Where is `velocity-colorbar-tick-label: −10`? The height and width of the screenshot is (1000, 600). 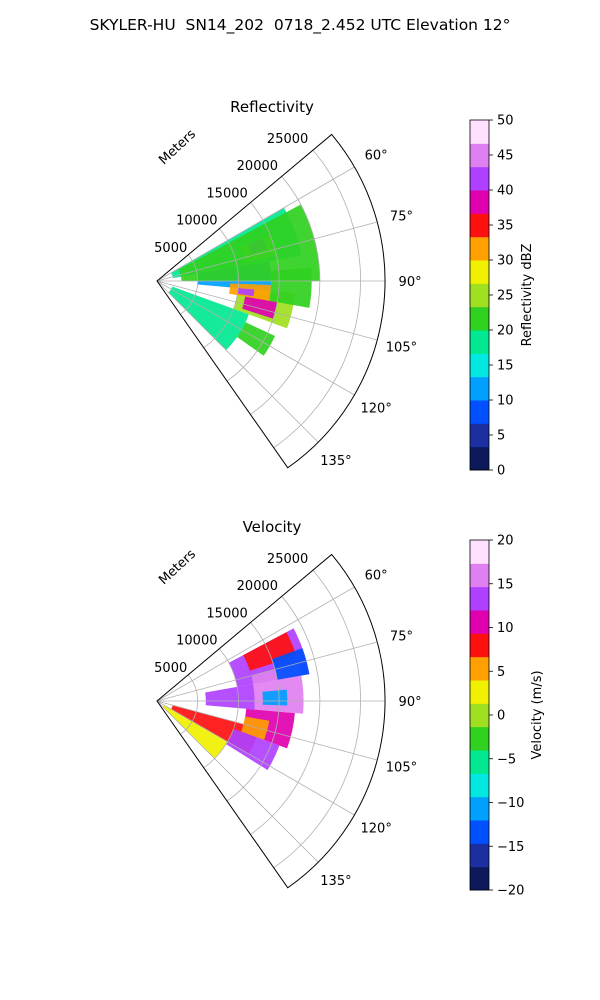 velocity-colorbar-tick-label: −10 is located at coordinates (510, 803).